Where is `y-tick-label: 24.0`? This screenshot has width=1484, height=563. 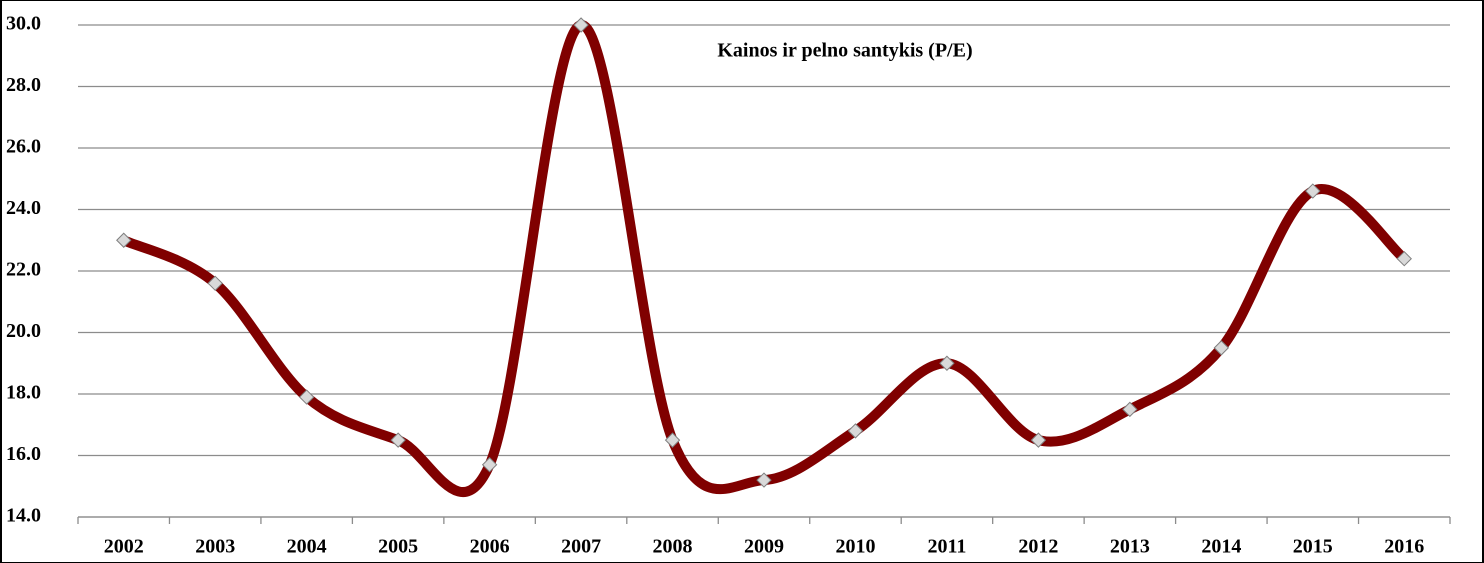 y-tick-label: 24.0 is located at coordinates (23, 208).